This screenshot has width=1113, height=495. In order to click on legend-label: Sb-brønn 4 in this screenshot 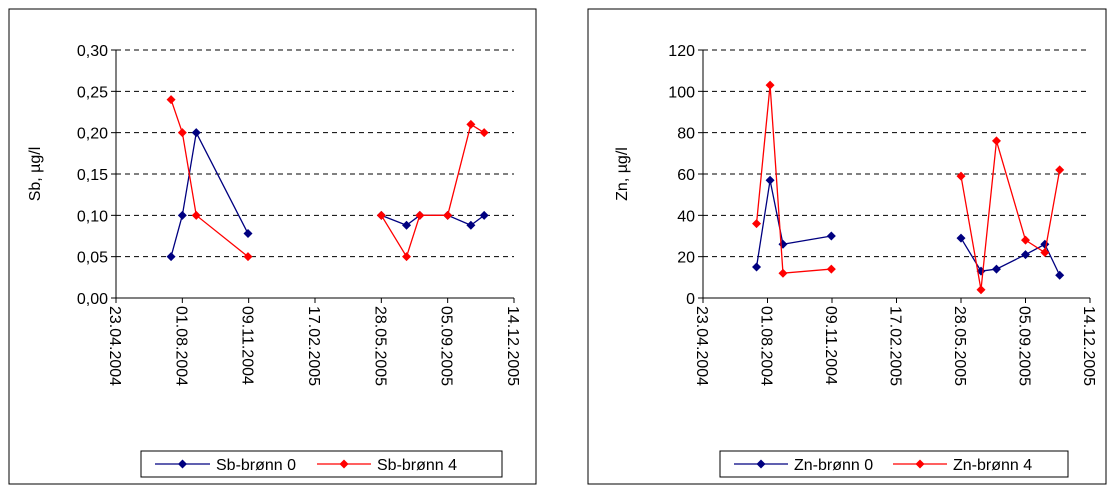, I will do `click(417, 465)`.